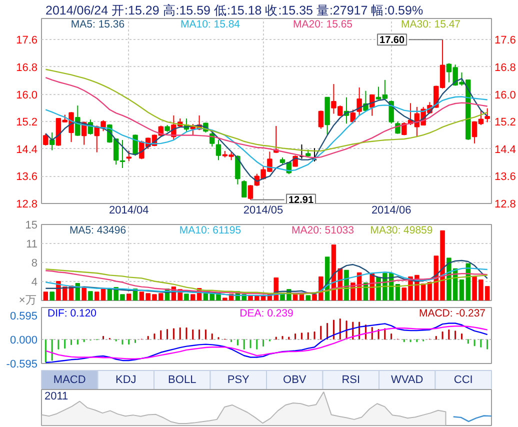  What do you see at coordinates (505, 177) in the screenshot?
I see `y2-tick-label: 13.6` at bounding box center [505, 177].